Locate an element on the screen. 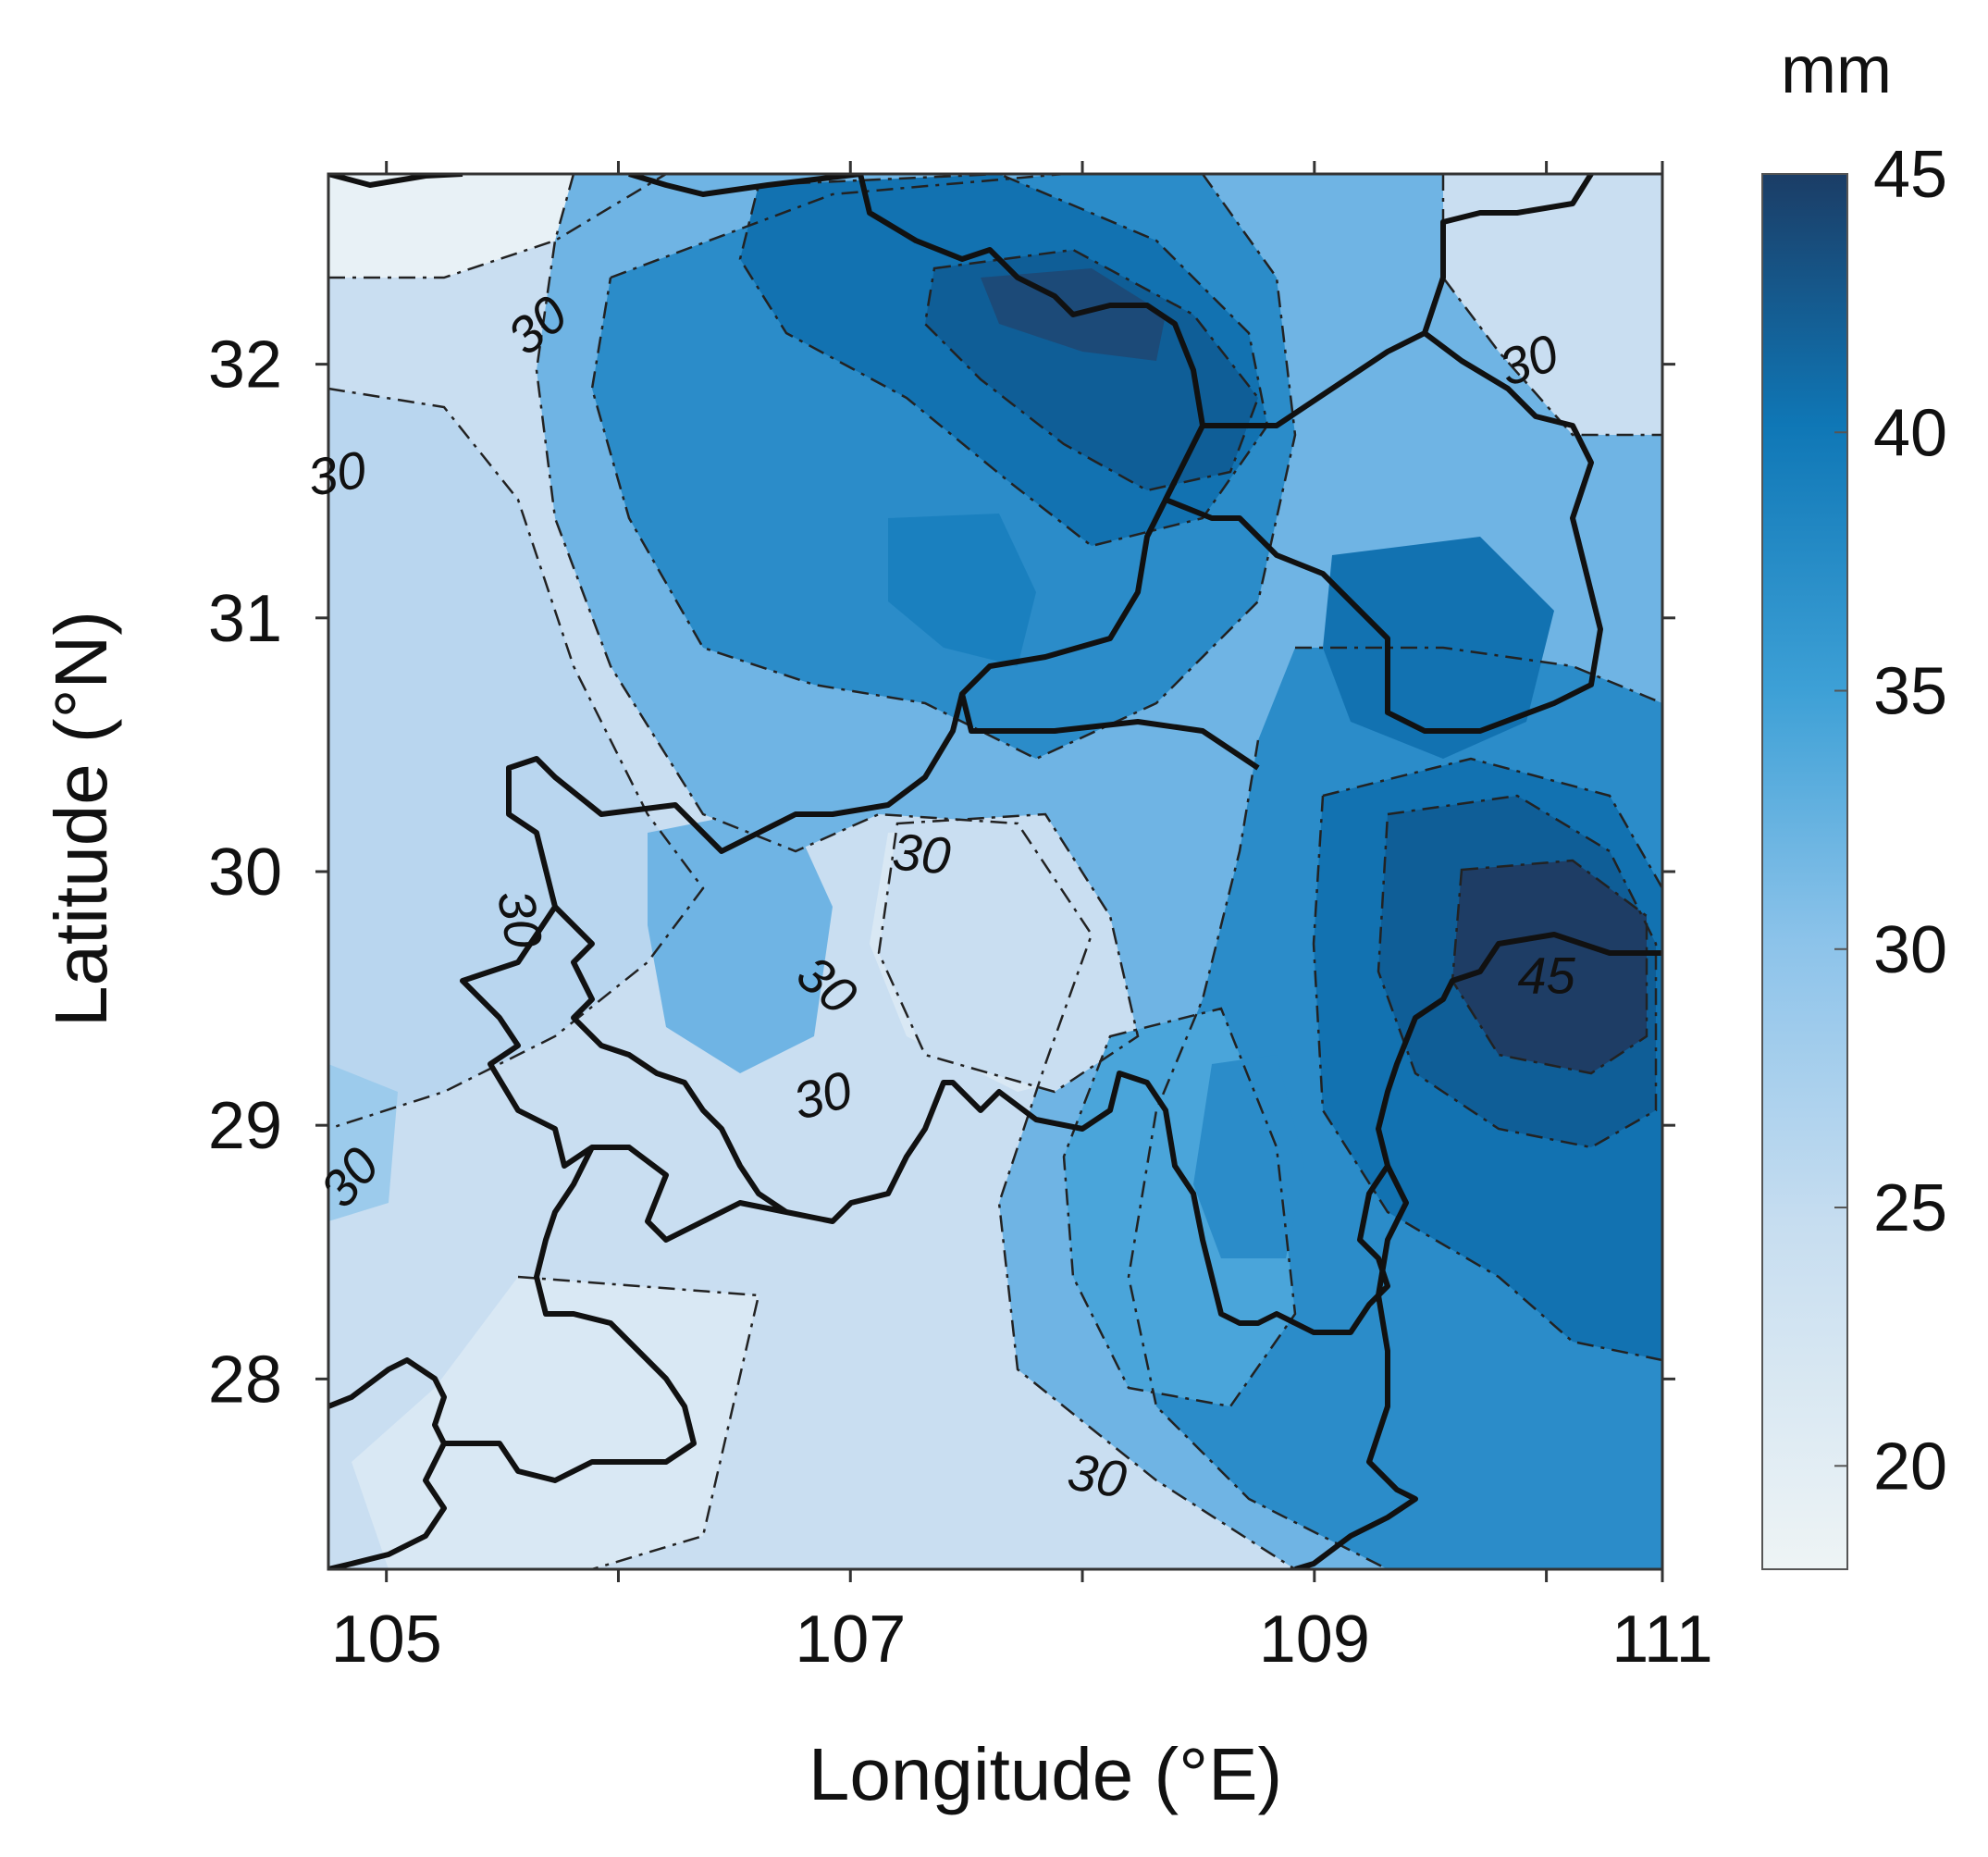 The image size is (1988, 1857). contour-region-light-northeast is located at coordinates (1552, 304).